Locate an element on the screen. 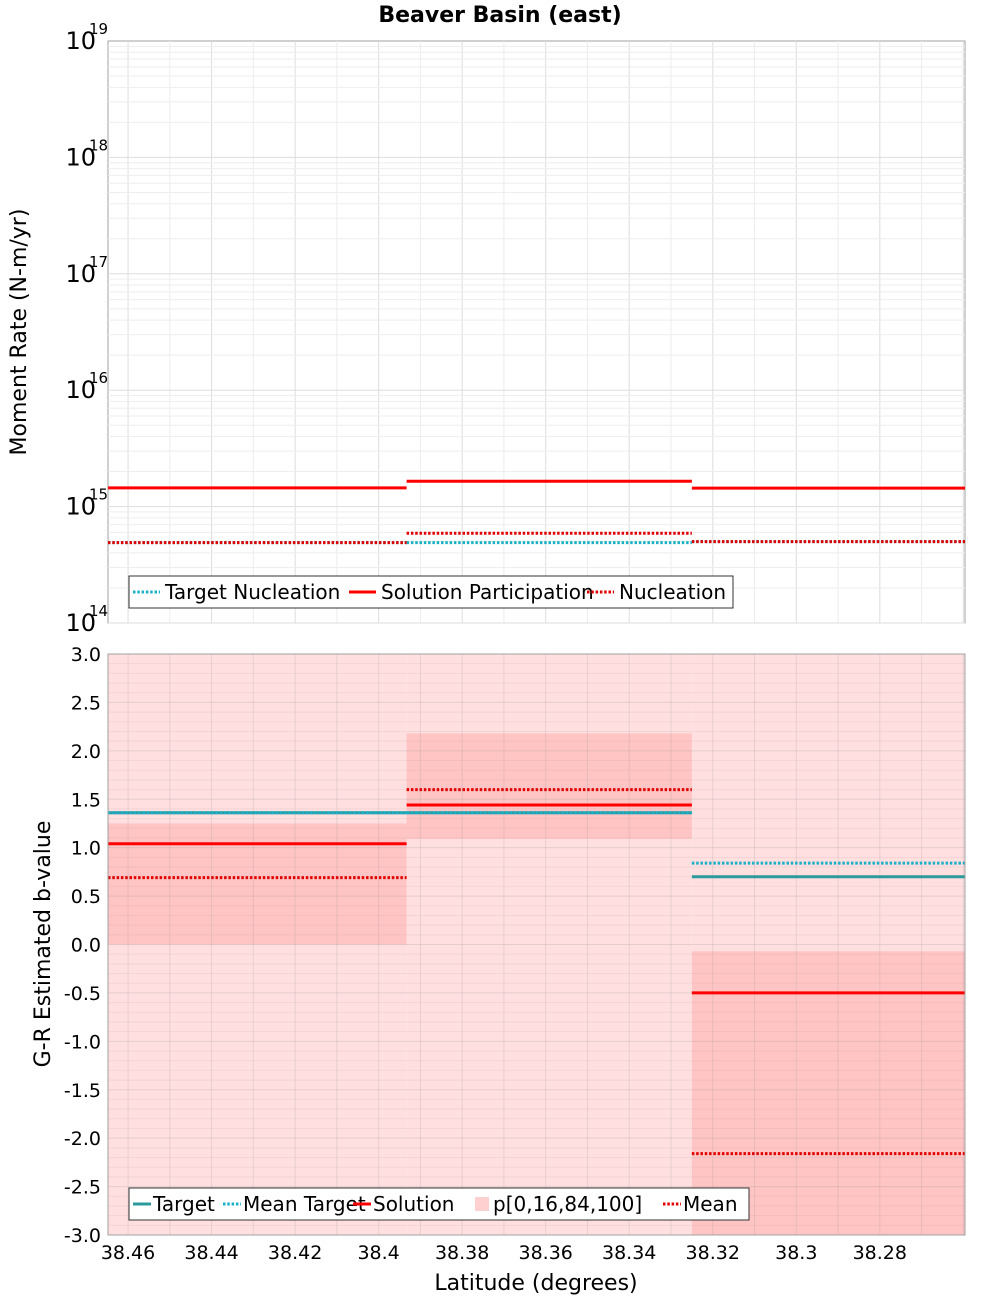 This screenshot has height=1300, width=1000. x-tick-label: 38.34 is located at coordinates (629, 1253).